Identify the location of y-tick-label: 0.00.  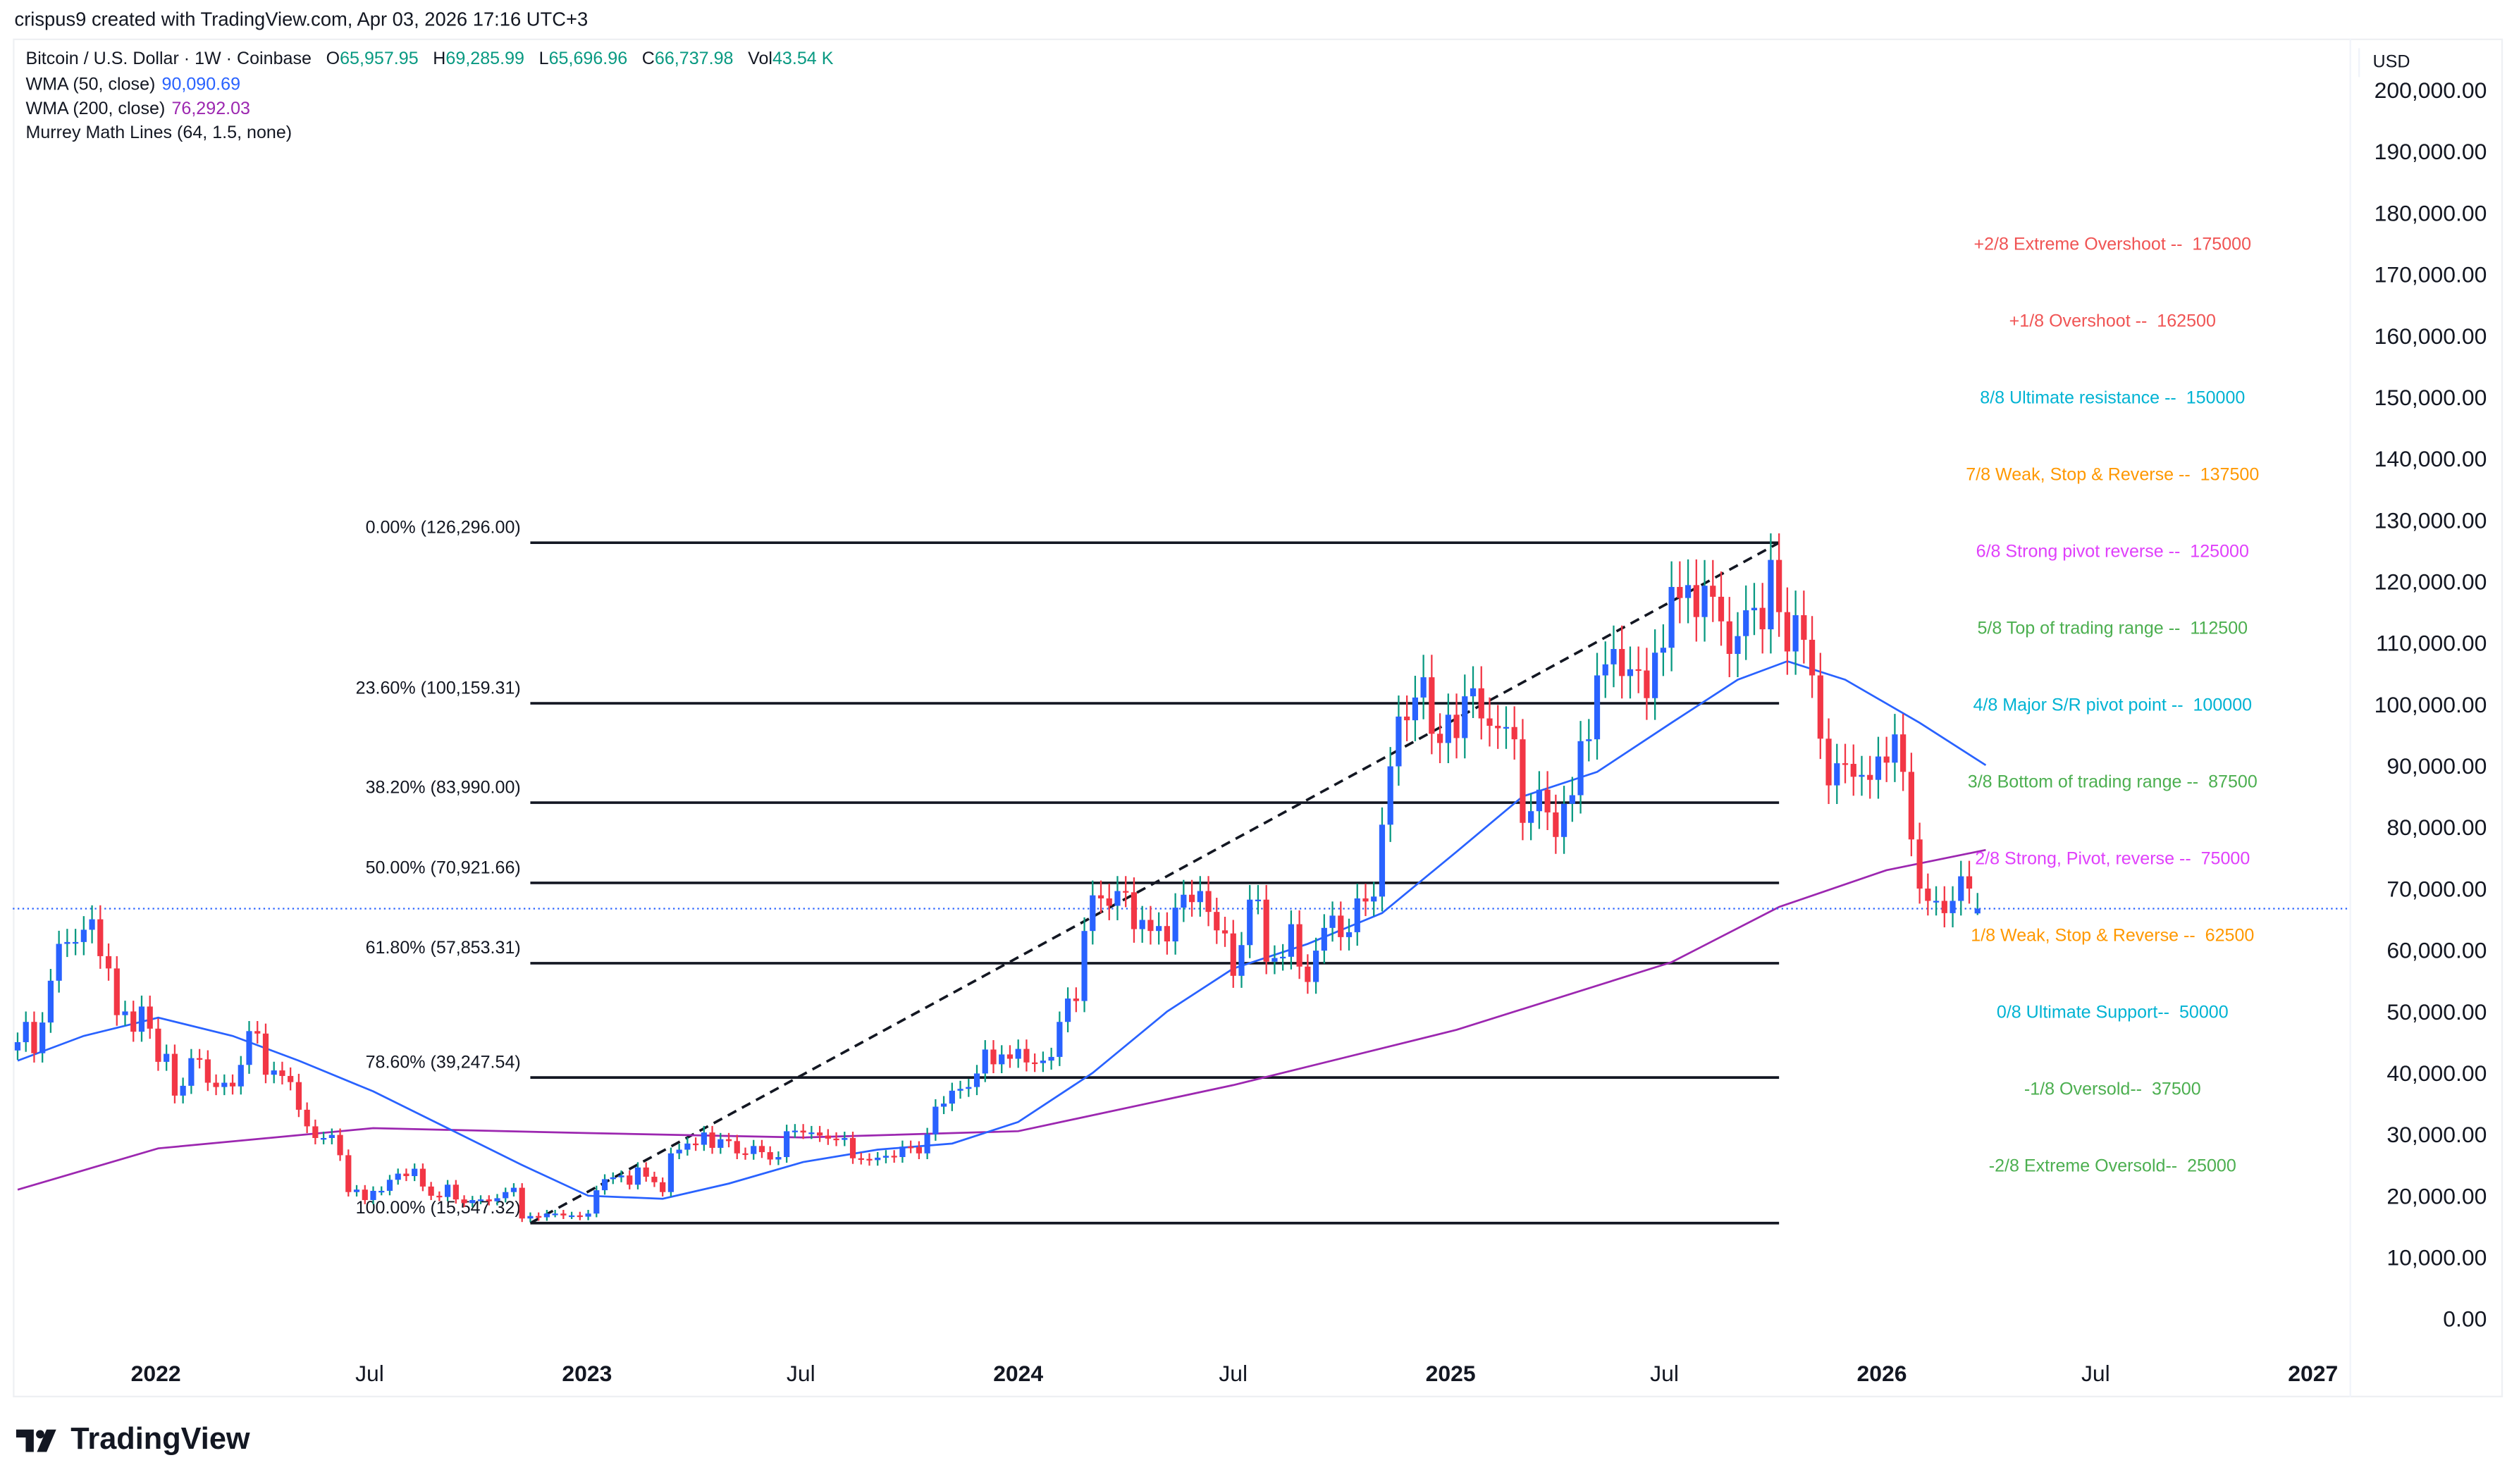
(2465, 1319).